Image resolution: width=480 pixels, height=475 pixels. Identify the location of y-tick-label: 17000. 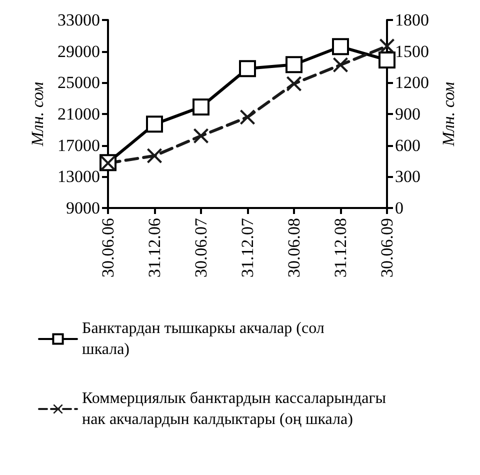
(79, 145).